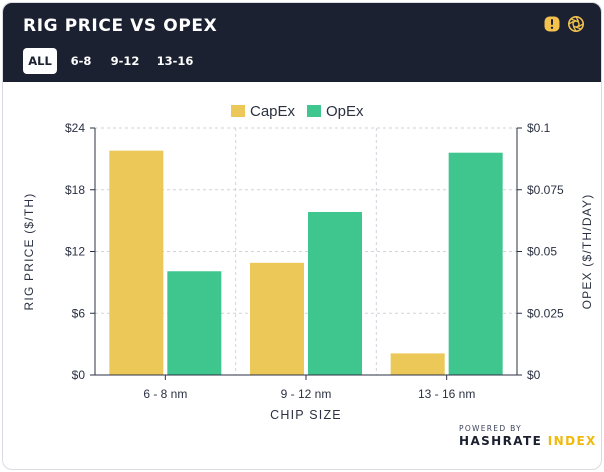 The height and width of the screenshot is (472, 604). I want to click on legend-label-capex: CapEx, so click(273, 111).